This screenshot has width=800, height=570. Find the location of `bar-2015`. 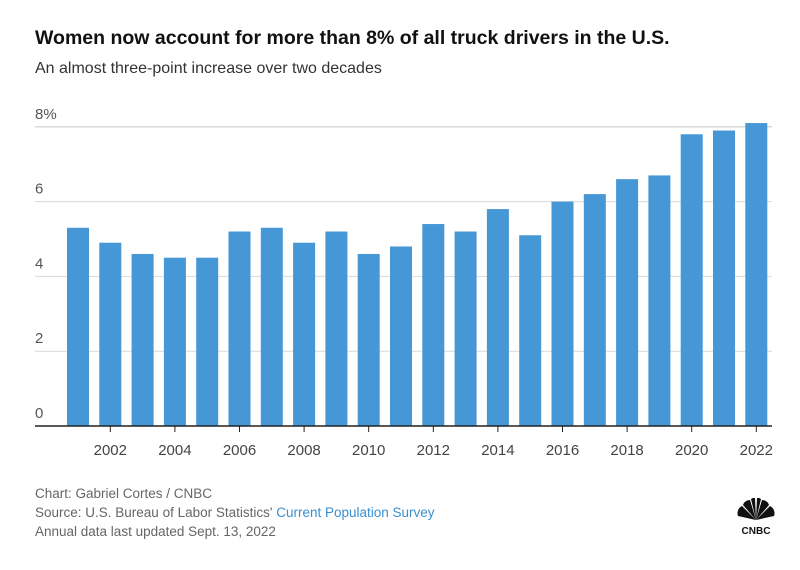

bar-2015 is located at coordinates (530, 330).